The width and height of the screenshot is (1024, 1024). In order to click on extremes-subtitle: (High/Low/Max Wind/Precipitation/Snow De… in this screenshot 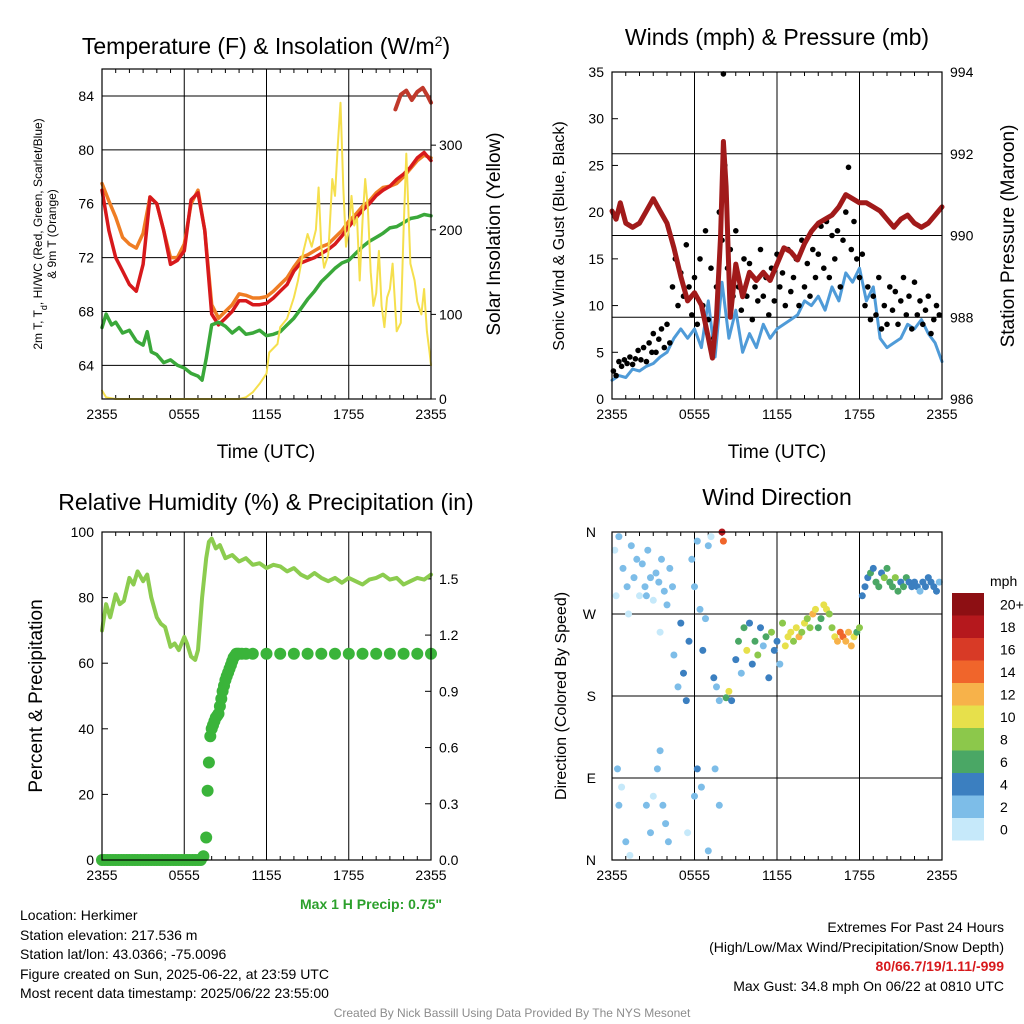, I will do `click(856, 946)`.